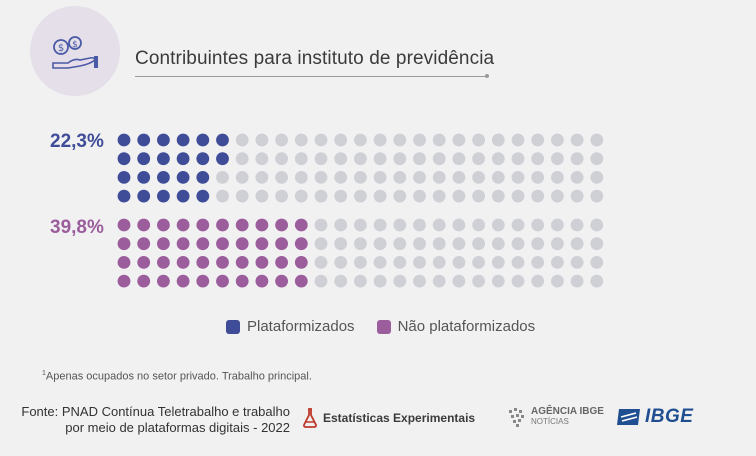  What do you see at coordinates (310, 418) in the screenshot?
I see `flask-icon` at bounding box center [310, 418].